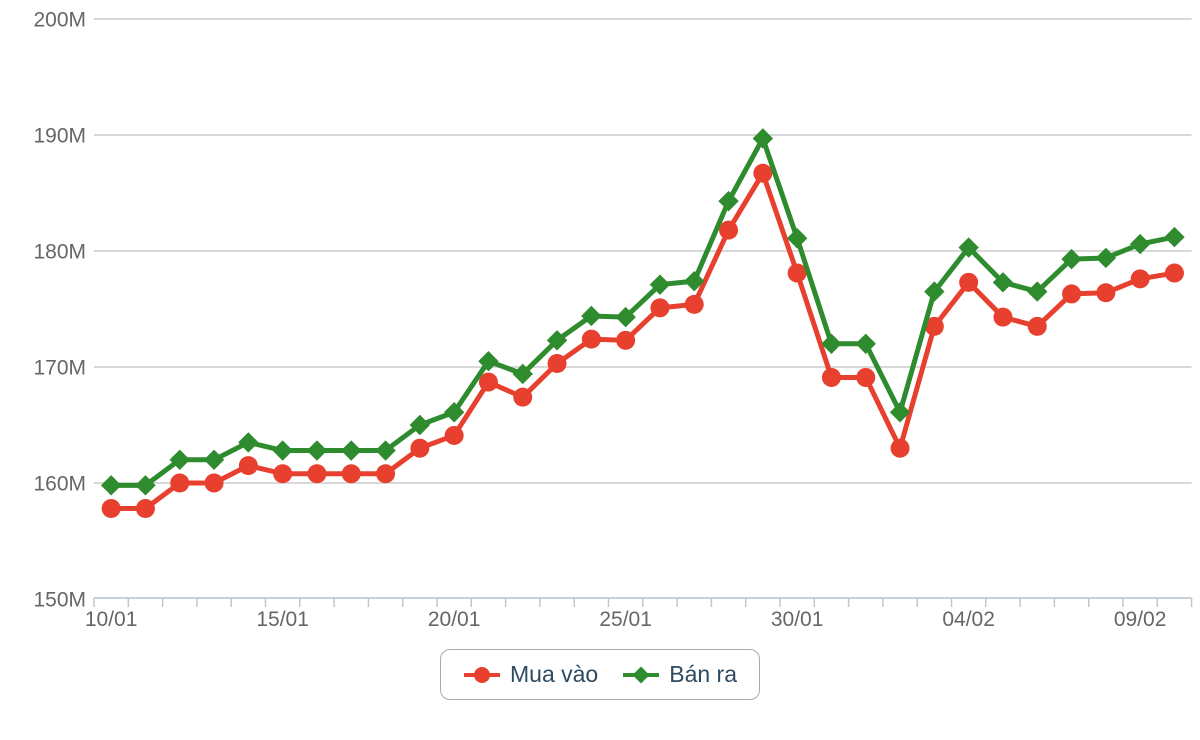  What do you see at coordinates (797, 619) in the screenshot?
I see `x-axis-label: 30/01` at bounding box center [797, 619].